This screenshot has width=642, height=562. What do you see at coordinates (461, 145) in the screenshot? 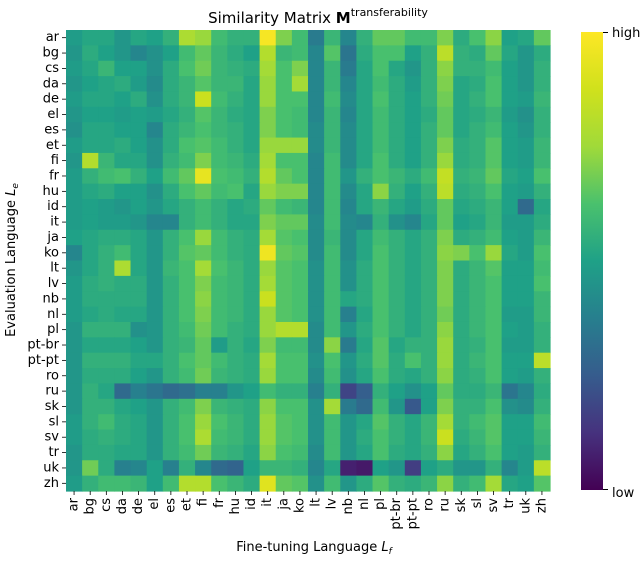
I see `heatmap-cell-et-sk` at bounding box center [461, 145].